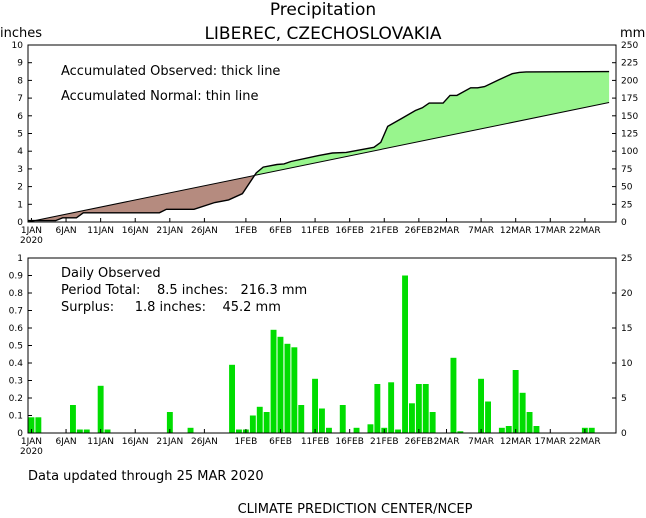  I want to click on surplus-label: Surplus: 1.8 inches: 45.2 mm, so click(171, 307).